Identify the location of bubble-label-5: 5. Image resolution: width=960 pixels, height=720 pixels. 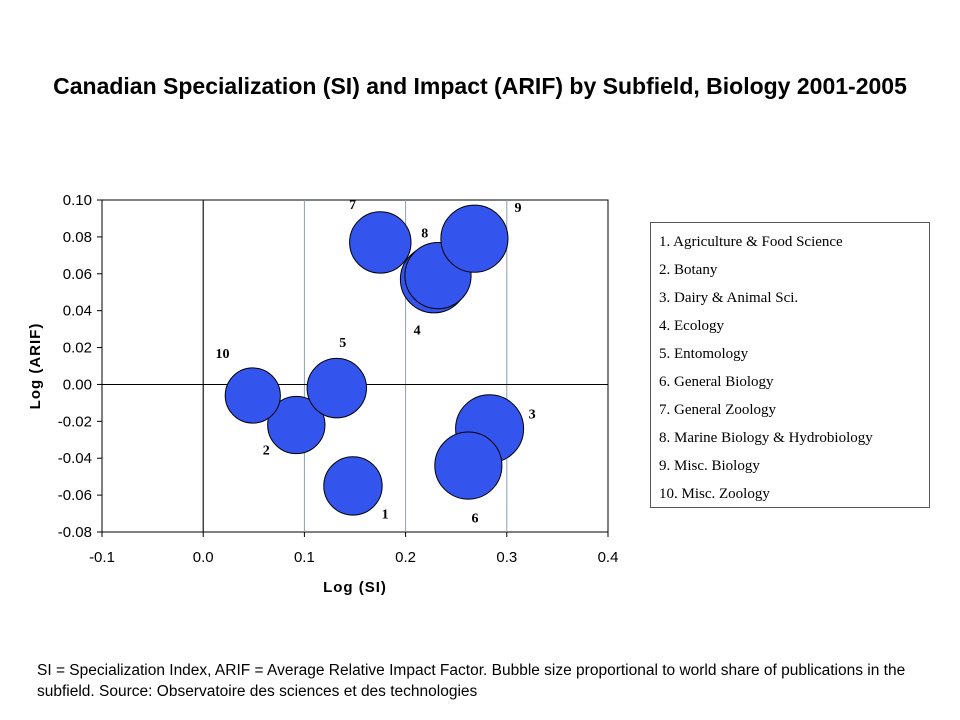
(342, 343).